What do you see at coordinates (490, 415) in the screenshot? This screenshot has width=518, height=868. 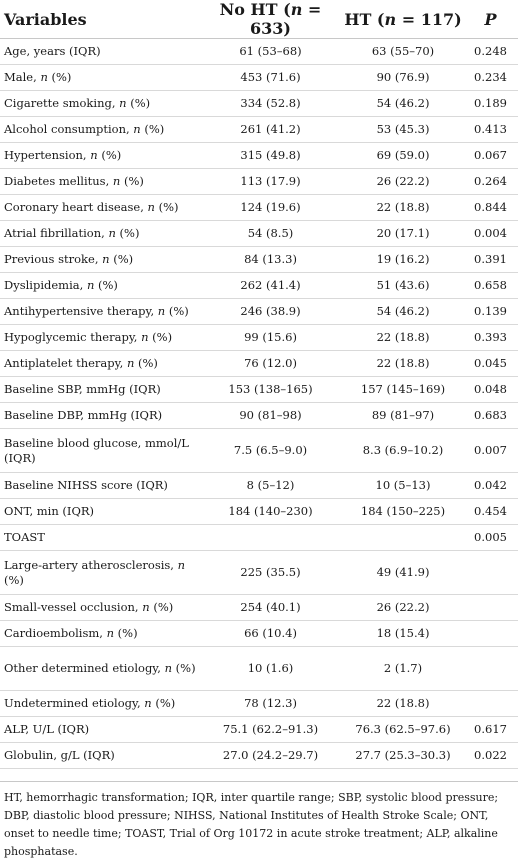 I see `row-p-value: 0.683` at bounding box center [490, 415].